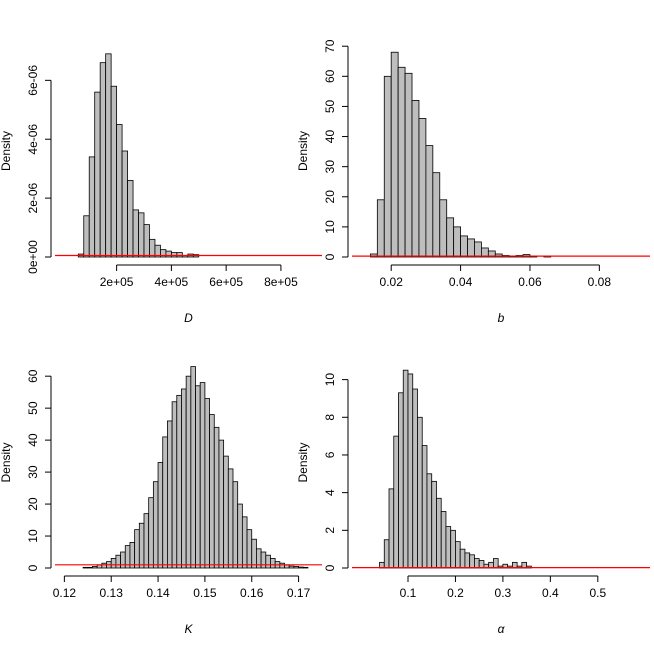 The width and height of the screenshot is (654, 654). I want to click on x-axis-label: D, so click(188, 318).